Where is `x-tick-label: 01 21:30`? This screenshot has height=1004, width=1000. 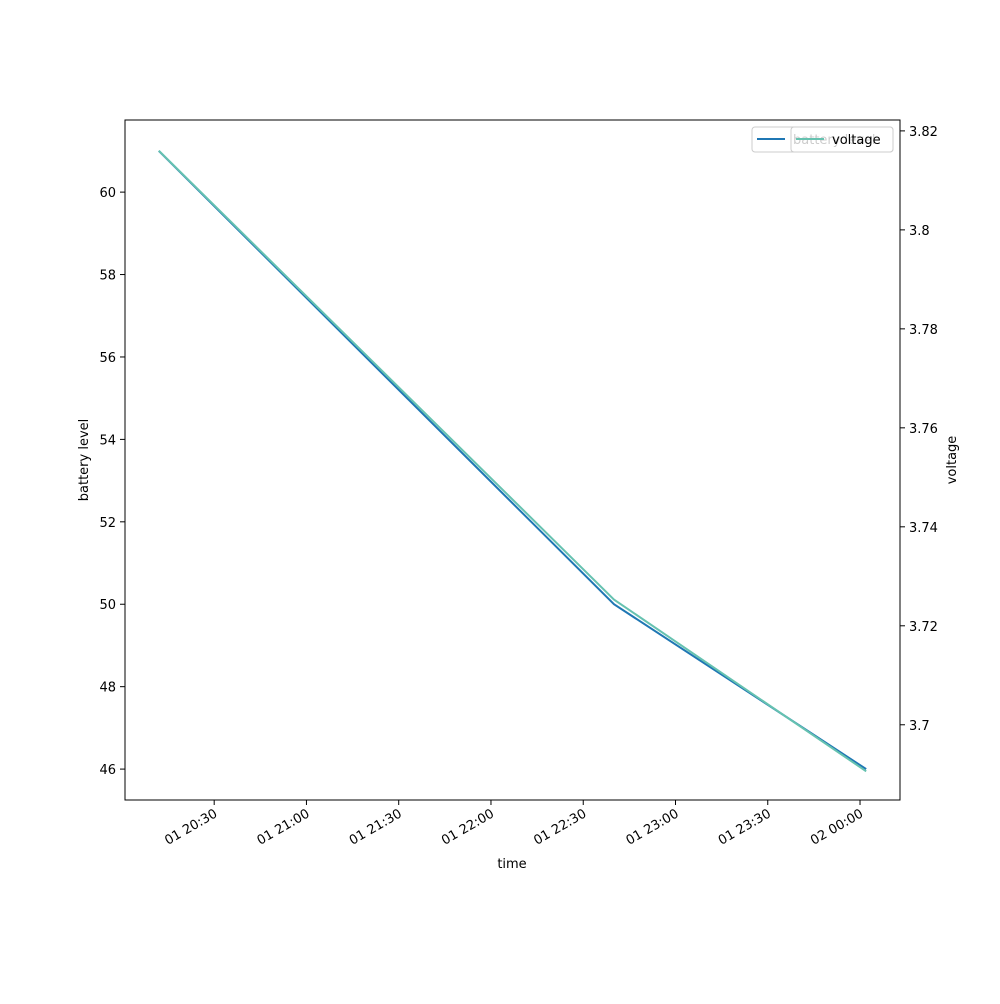
x-tick-label: 01 21:30 is located at coordinates (376, 827).